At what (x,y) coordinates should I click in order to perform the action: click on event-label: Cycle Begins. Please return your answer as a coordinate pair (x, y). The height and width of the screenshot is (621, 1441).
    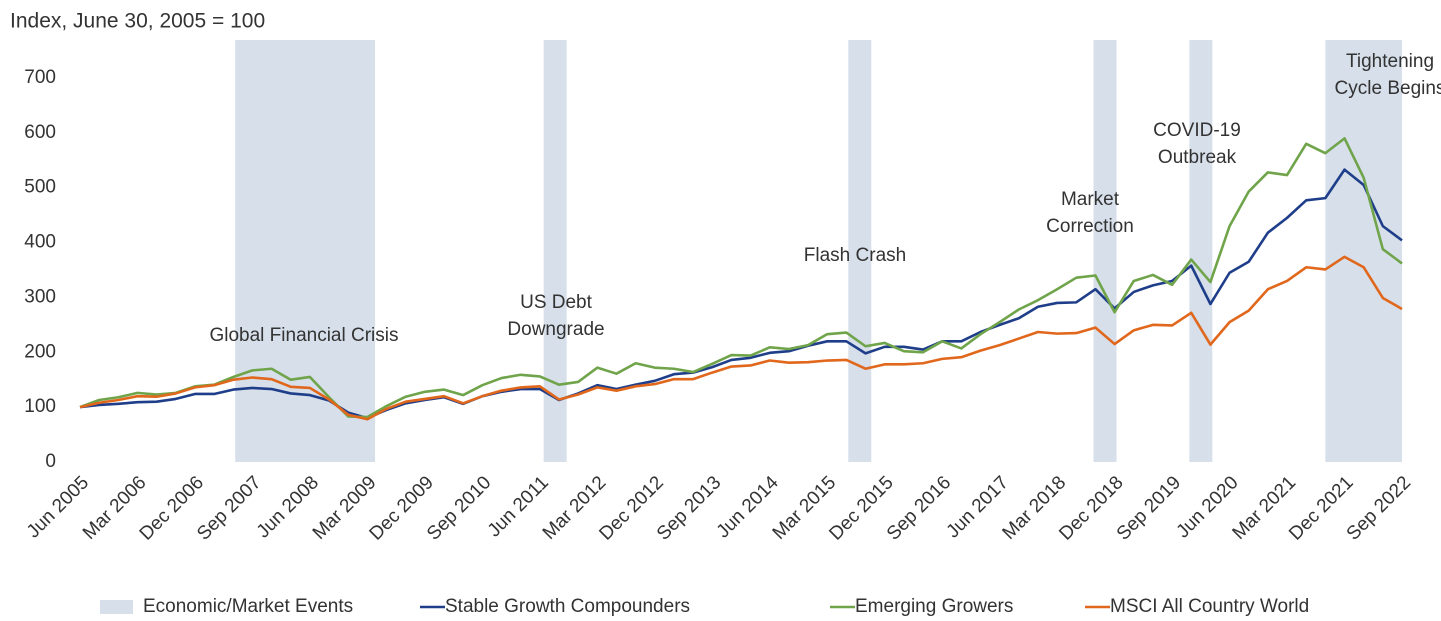
    Looking at the image, I should click on (1388, 88).